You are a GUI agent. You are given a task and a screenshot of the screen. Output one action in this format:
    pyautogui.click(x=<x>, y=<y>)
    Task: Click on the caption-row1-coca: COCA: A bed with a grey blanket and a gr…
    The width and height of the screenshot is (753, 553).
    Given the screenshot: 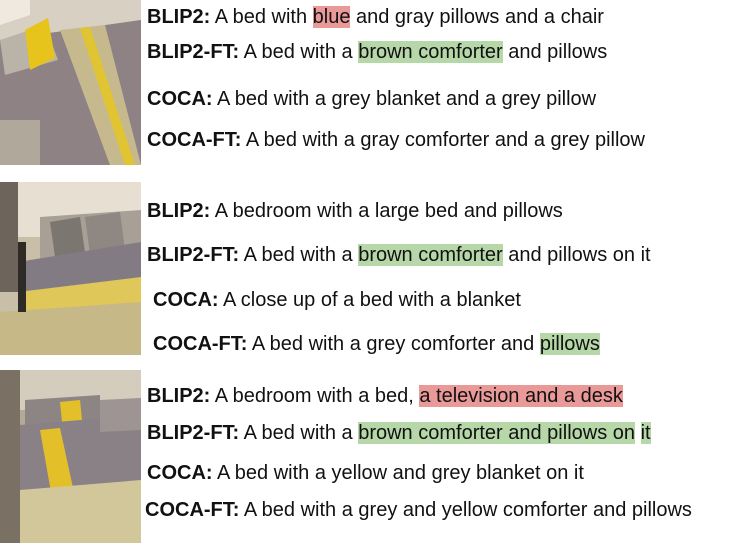 What is the action you would take?
    pyautogui.click(x=372, y=99)
    